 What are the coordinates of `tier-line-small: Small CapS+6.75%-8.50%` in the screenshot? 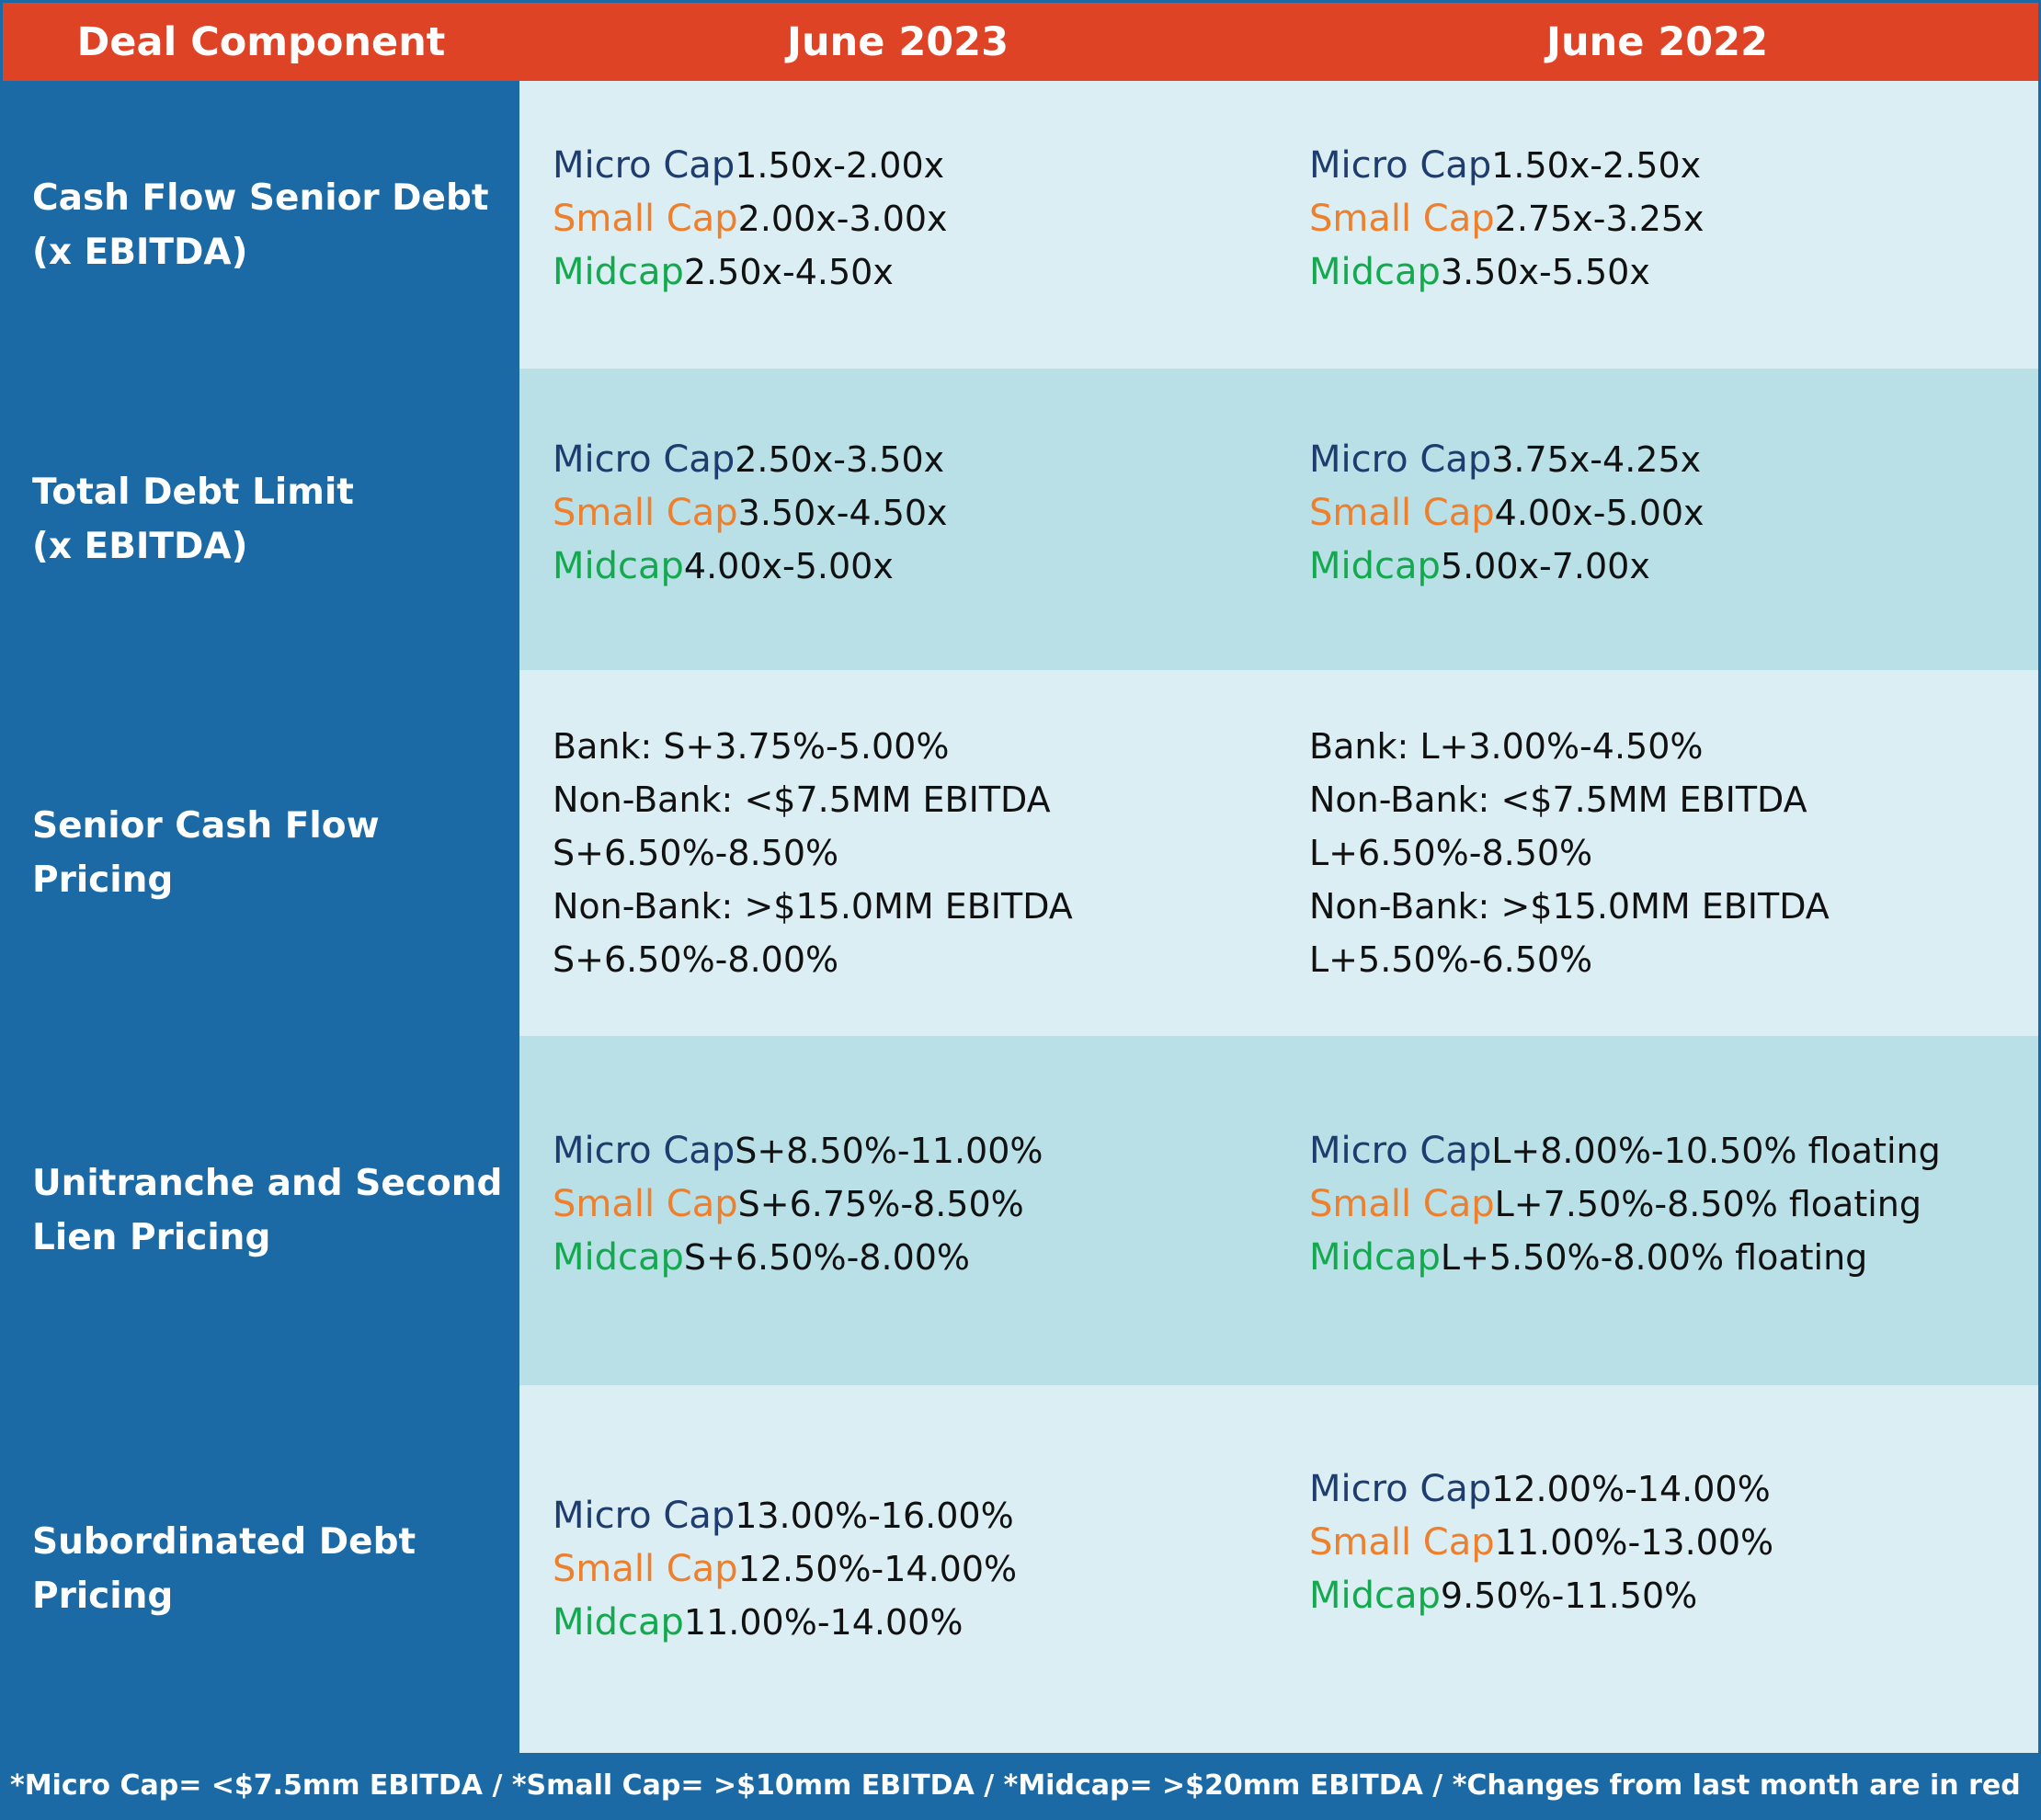 It's located at (904, 1204).